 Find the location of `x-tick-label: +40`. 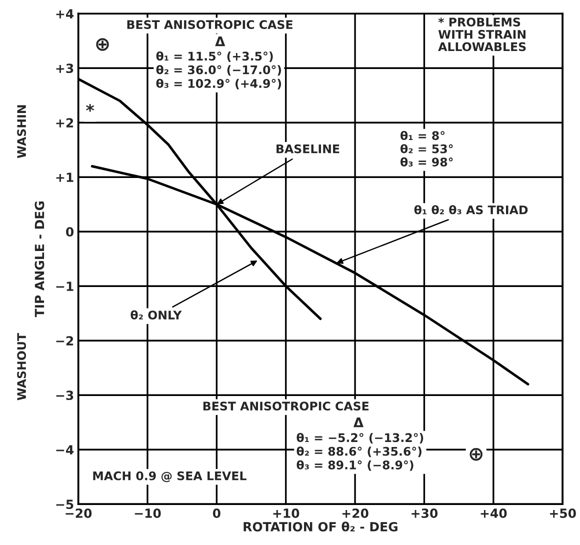

x-tick-label: +40 is located at coordinates (493, 513).